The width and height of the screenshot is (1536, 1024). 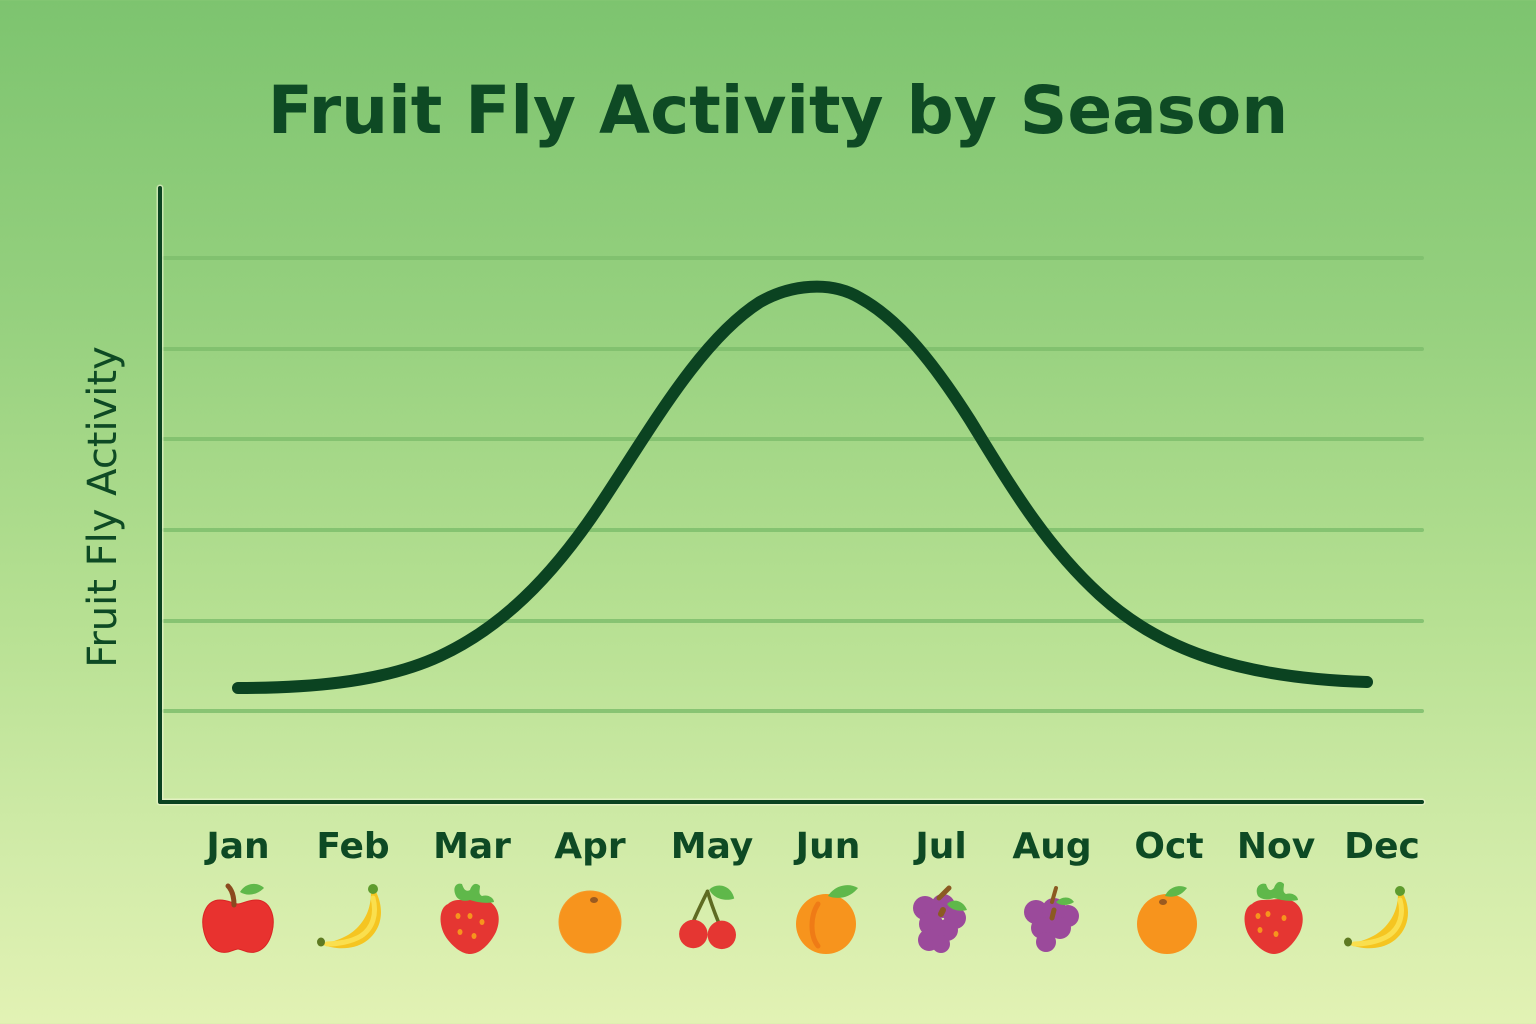 I want to click on cherry-icon, so click(x=707, y=917).